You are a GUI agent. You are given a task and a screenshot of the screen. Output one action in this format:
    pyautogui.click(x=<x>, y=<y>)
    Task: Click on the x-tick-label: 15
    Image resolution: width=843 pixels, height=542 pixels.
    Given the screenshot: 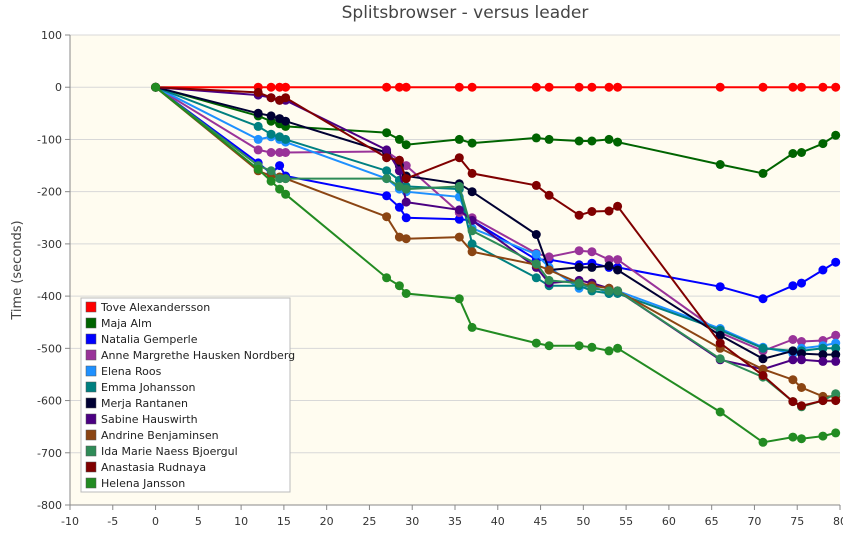 What is the action you would take?
    pyautogui.click(x=284, y=521)
    